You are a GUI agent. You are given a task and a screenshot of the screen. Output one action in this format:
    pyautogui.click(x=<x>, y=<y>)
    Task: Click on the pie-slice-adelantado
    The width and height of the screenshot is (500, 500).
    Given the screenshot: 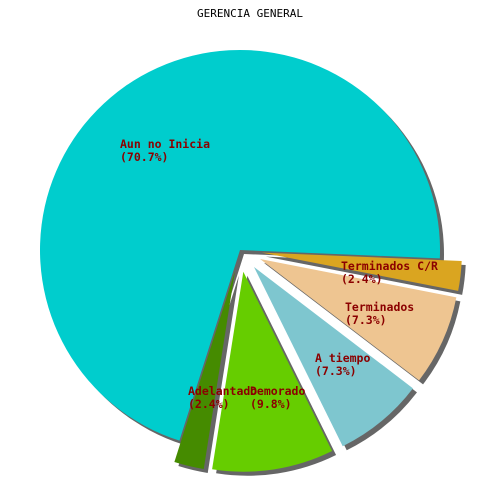 What is the action you would take?
    pyautogui.click(x=204, y=370)
    